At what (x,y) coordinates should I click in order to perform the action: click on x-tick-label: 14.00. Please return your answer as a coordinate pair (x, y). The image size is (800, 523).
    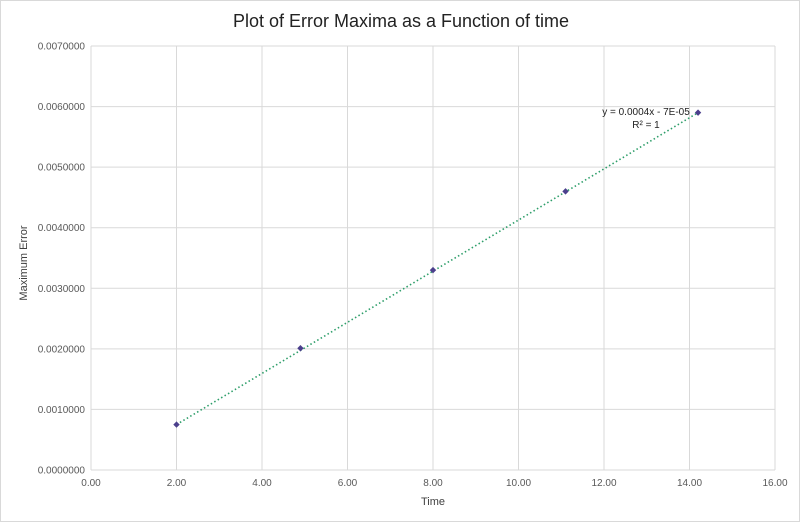
    Looking at the image, I should click on (689, 483).